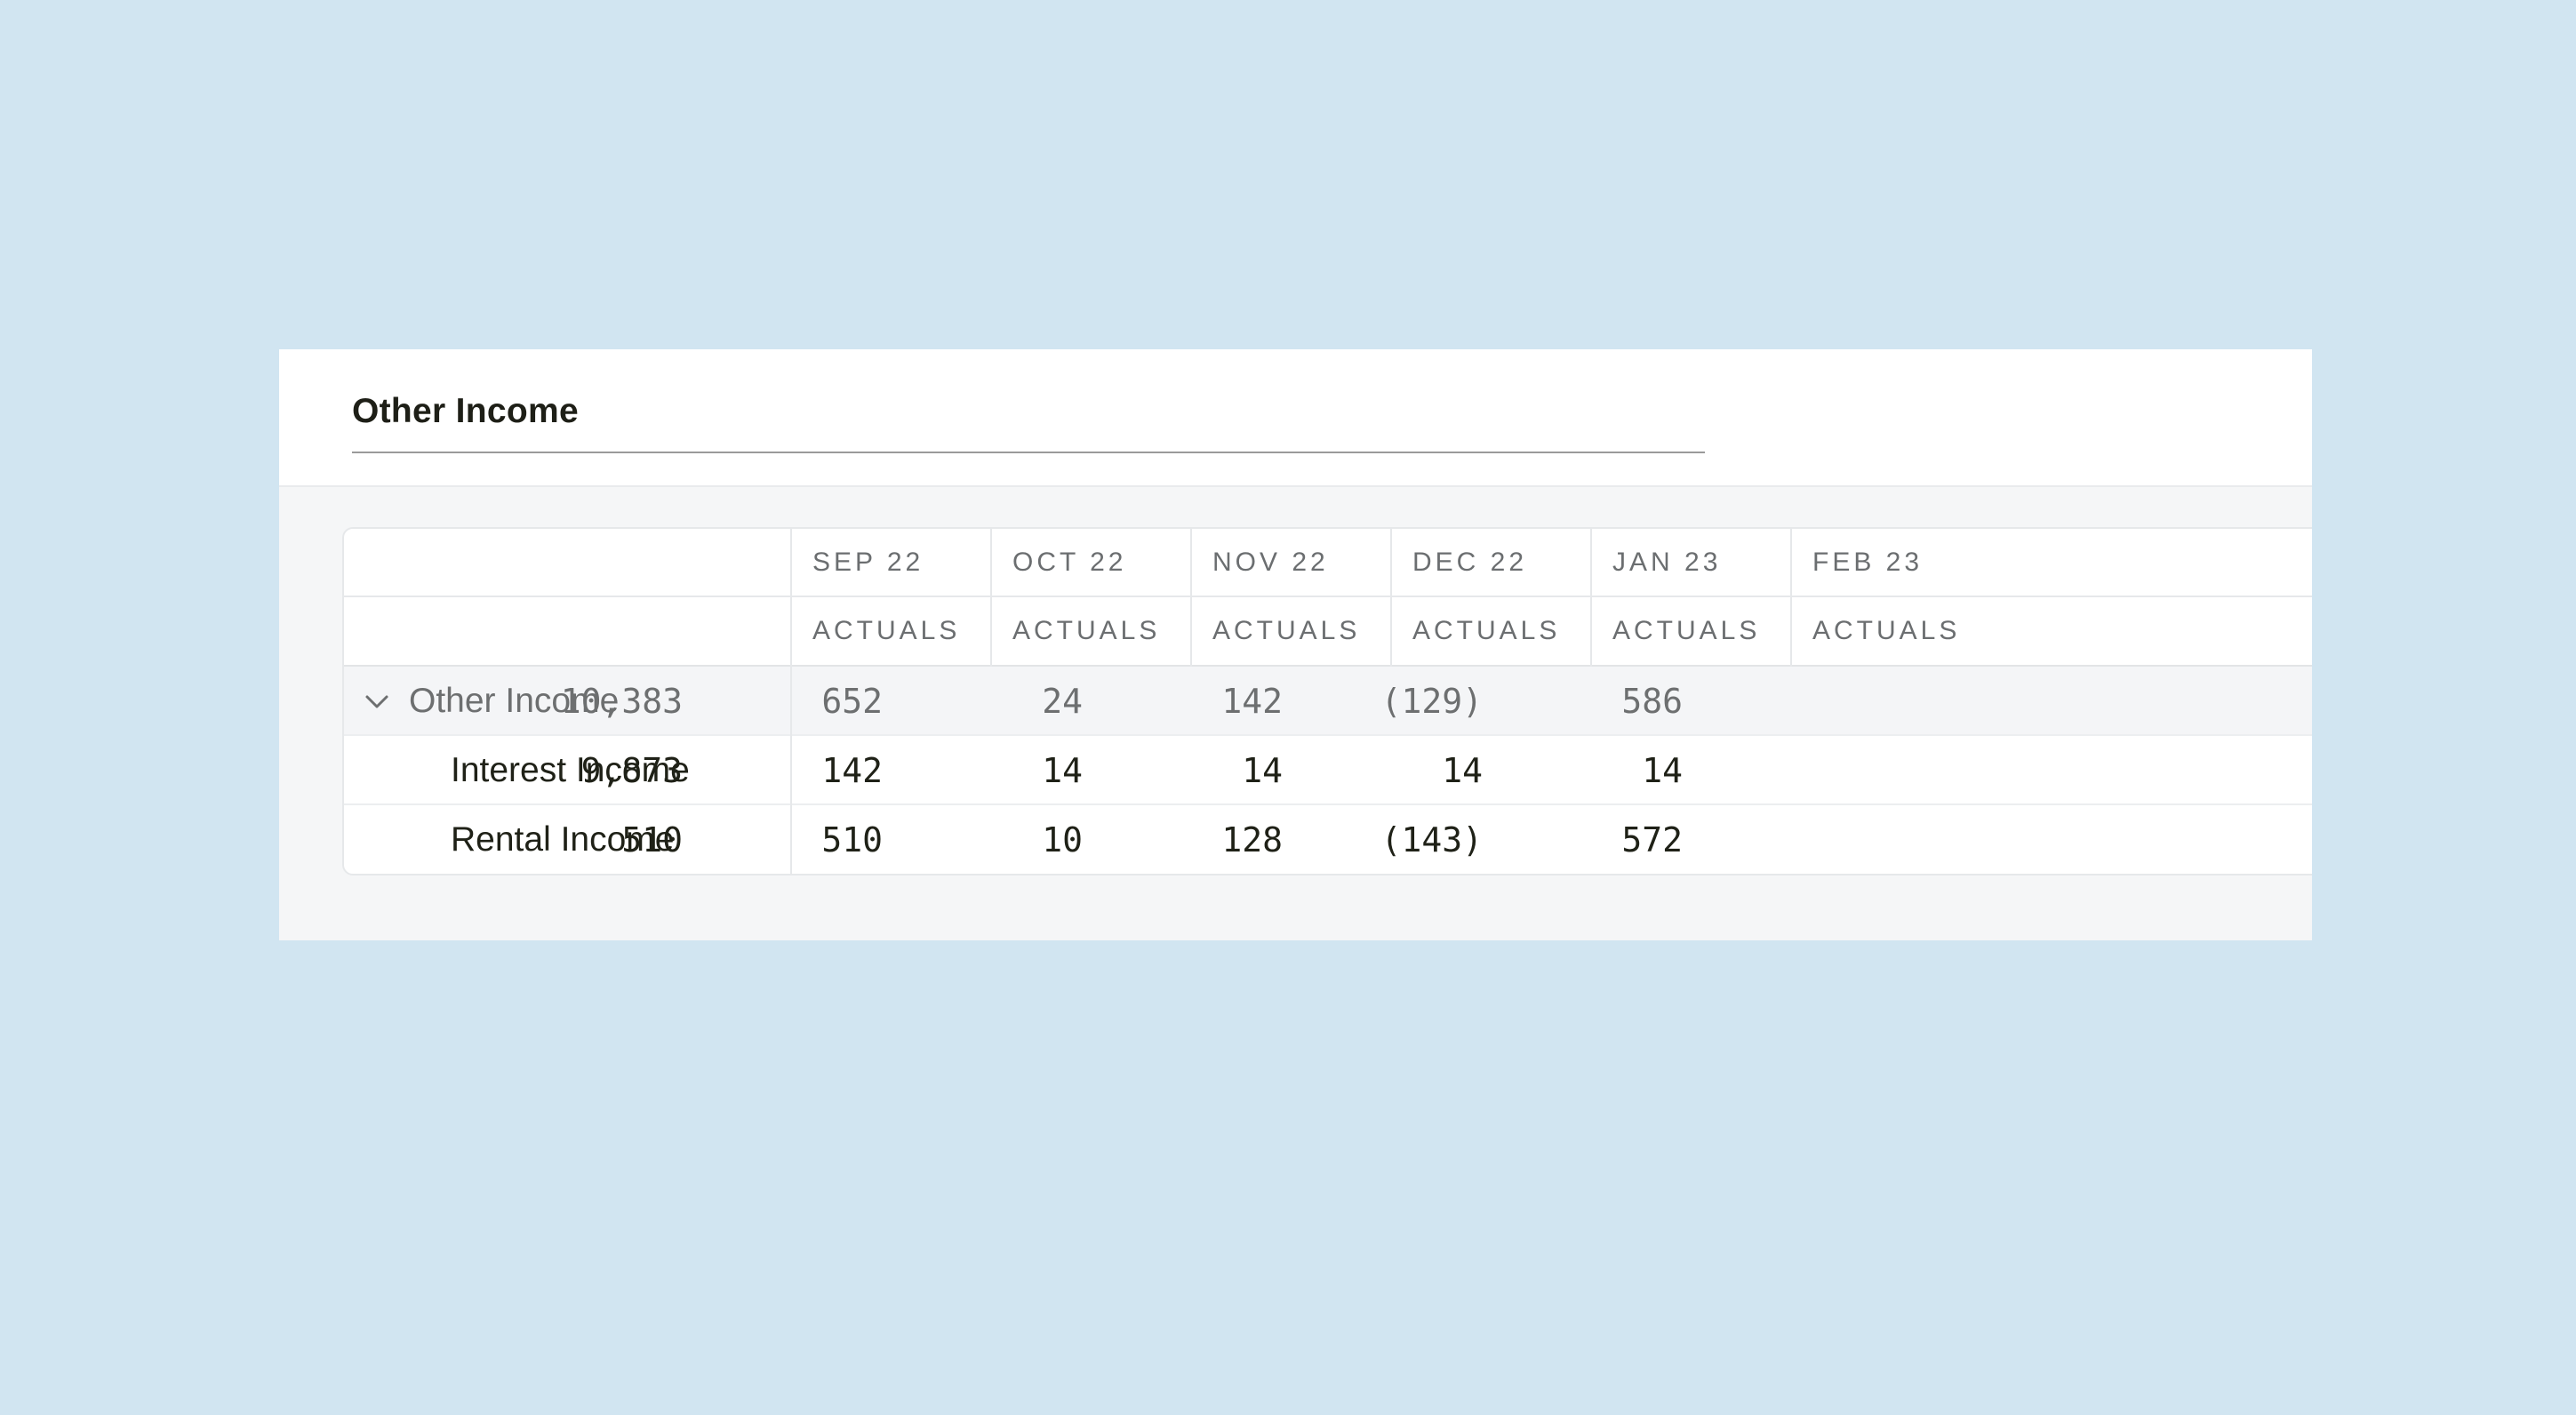 The width and height of the screenshot is (2576, 1415). What do you see at coordinates (631, 770) in the screenshot?
I see `table-cell: 9,873` at bounding box center [631, 770].